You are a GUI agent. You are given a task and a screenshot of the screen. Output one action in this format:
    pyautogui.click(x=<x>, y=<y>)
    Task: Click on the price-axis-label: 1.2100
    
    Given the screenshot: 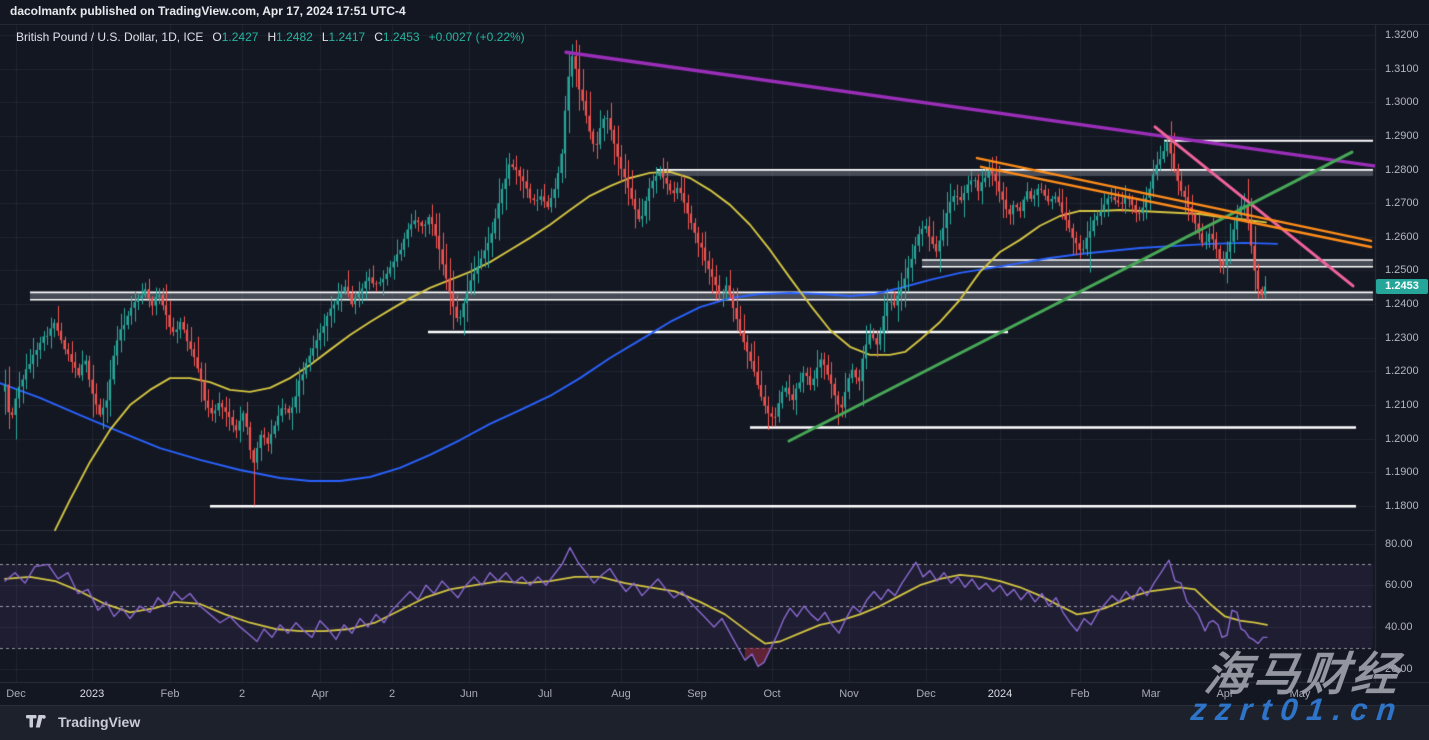 What is the action you would take?
    pyautogui.click(x=1402, y=405)
    